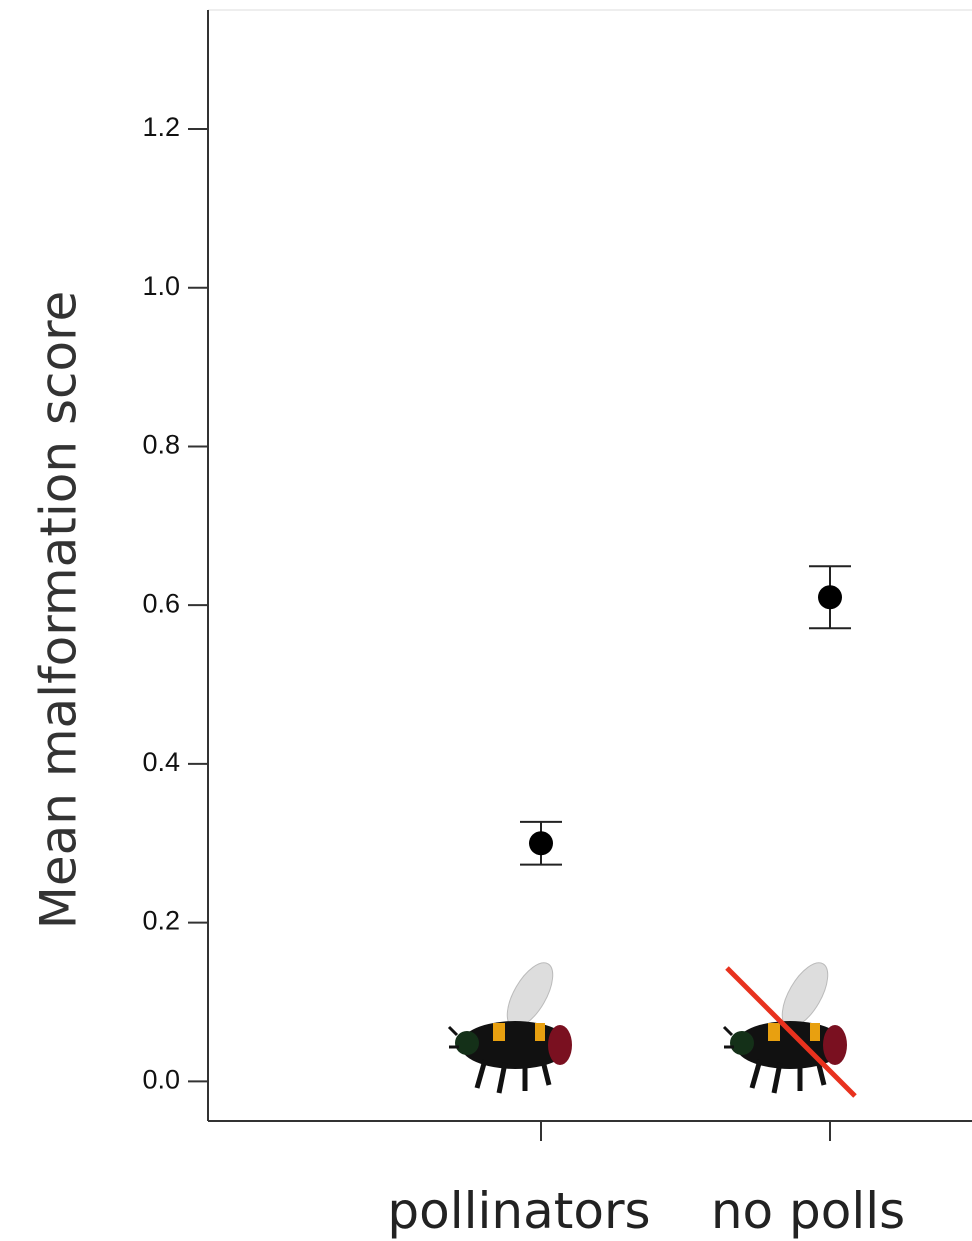  What do you see at coordinates (161, 445) in the screenshot?
I see `y-tick-label: 0.8` at bounding box center [161, 445].